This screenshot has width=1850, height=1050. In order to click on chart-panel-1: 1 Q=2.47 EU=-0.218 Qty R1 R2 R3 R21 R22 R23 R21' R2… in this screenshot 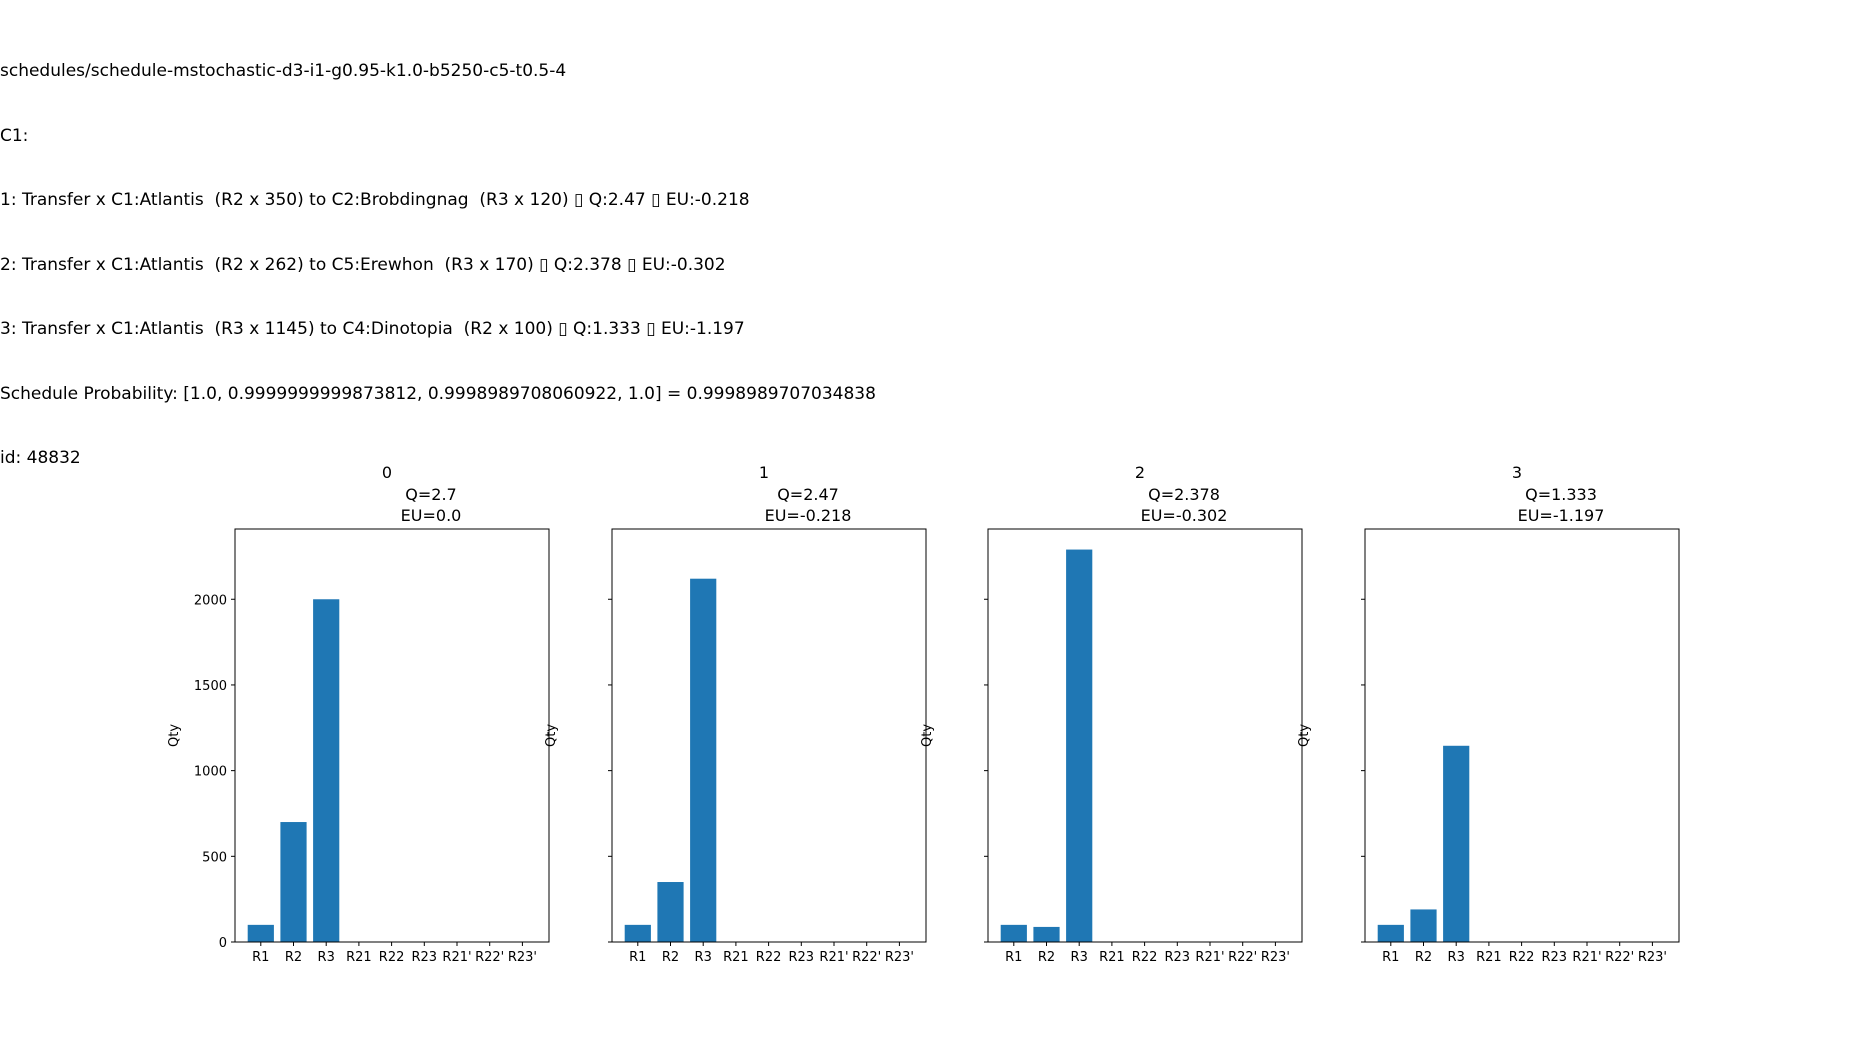, I will do `click(735, 714)`.